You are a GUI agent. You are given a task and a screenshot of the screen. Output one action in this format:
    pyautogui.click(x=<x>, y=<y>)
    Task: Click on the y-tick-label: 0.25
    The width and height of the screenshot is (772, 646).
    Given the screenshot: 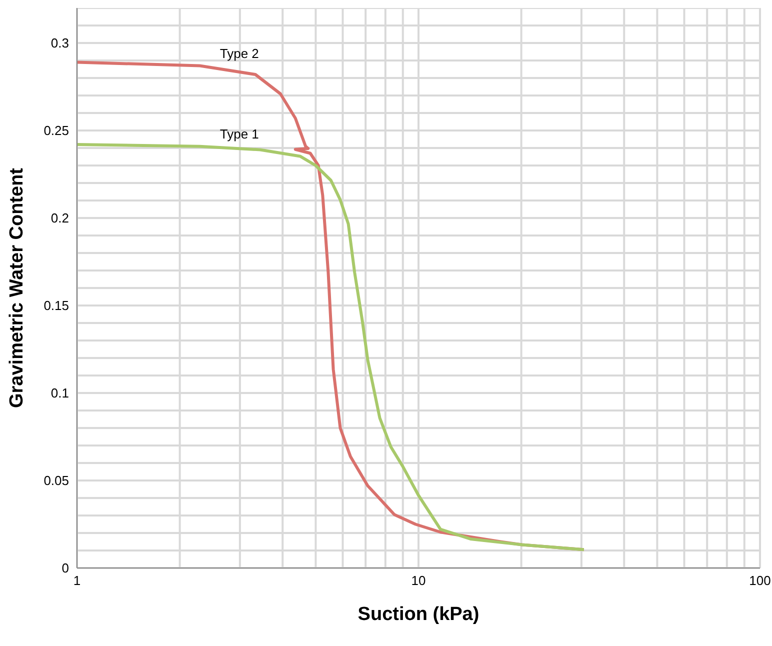 What is the action you would take?
    pyautogui.click(x=56, y=130)
    